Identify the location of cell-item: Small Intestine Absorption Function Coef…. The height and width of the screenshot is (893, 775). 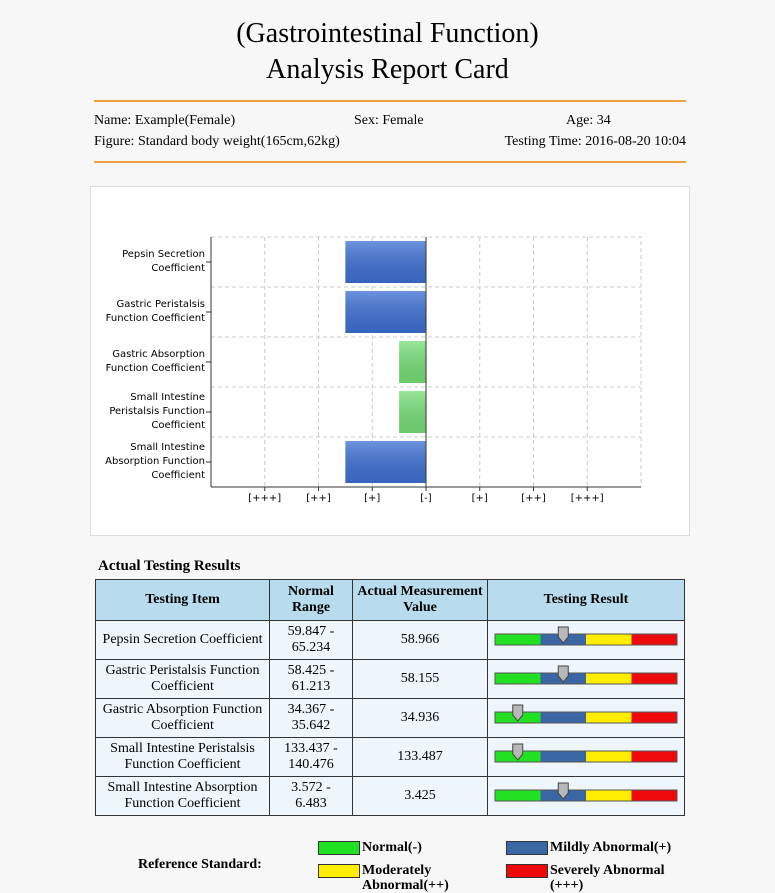
(182, 796).